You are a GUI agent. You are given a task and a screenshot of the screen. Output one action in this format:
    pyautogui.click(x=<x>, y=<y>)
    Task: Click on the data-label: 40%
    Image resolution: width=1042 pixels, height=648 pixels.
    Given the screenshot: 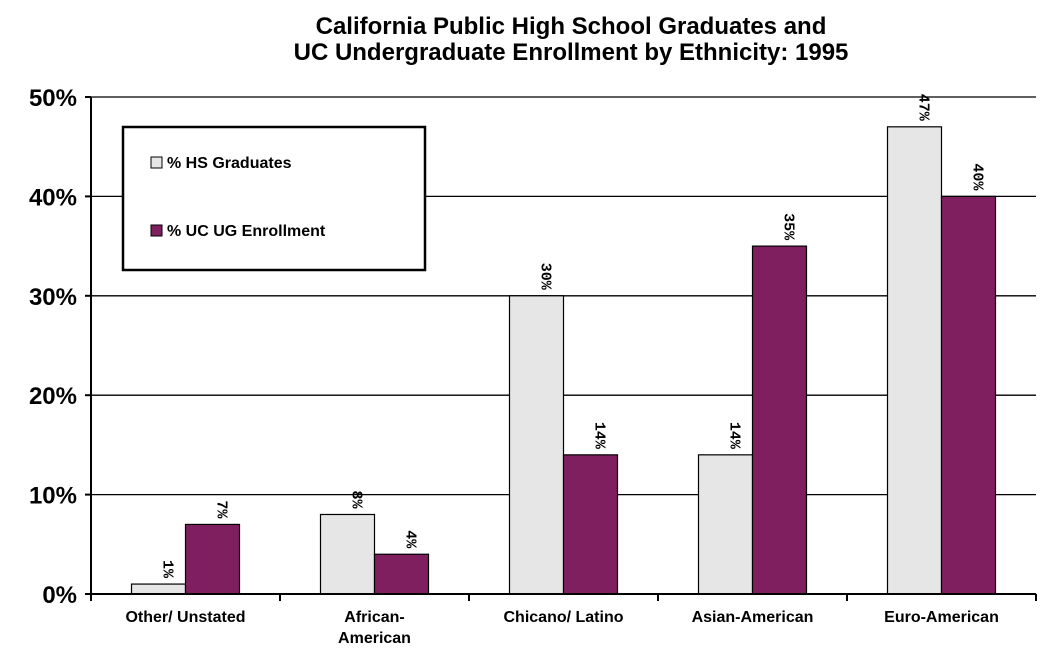 What is the action you would take?
    pyautogui.click(x=977, y=177)
    